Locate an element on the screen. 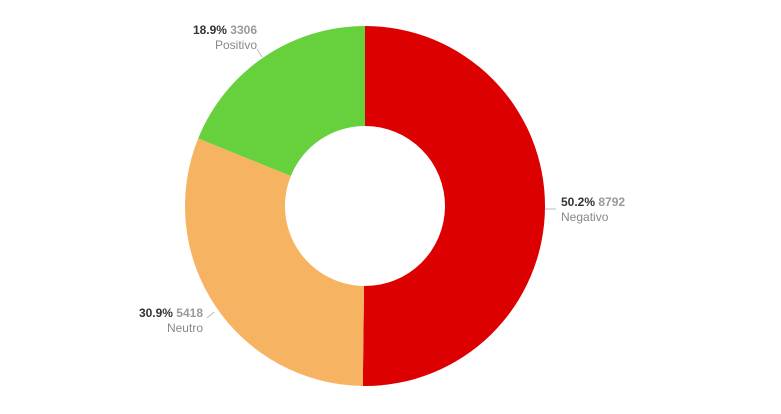 Image resolution: width=781 pixels, height=414 pixels. slice-name-positivo: Positivo is located at coordinates (236, 45).